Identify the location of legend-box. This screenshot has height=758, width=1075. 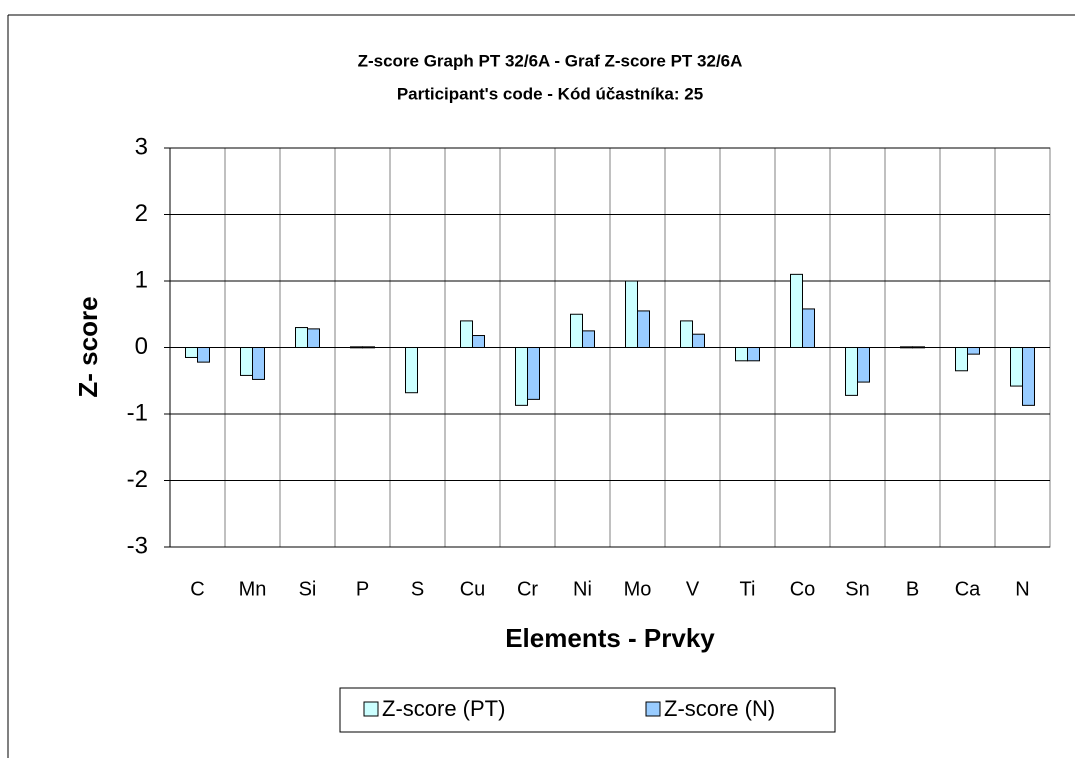
(587, 710).